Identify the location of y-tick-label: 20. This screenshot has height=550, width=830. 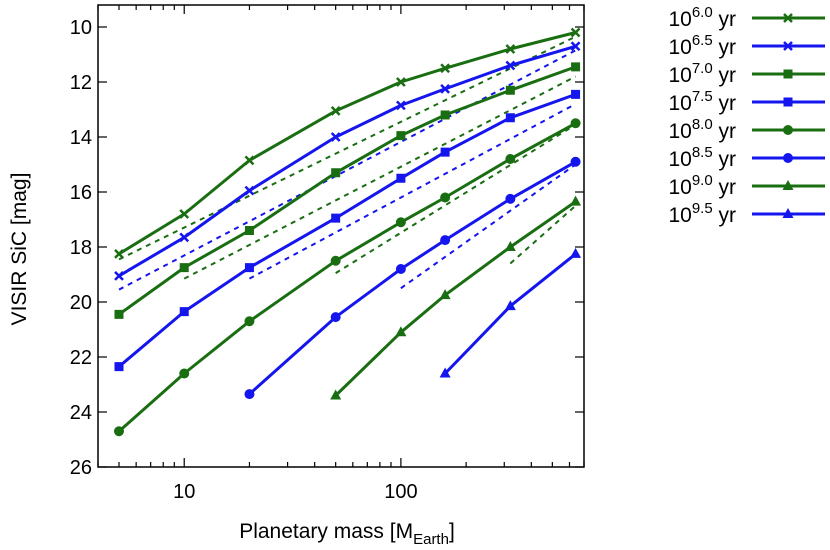
(81, 303).